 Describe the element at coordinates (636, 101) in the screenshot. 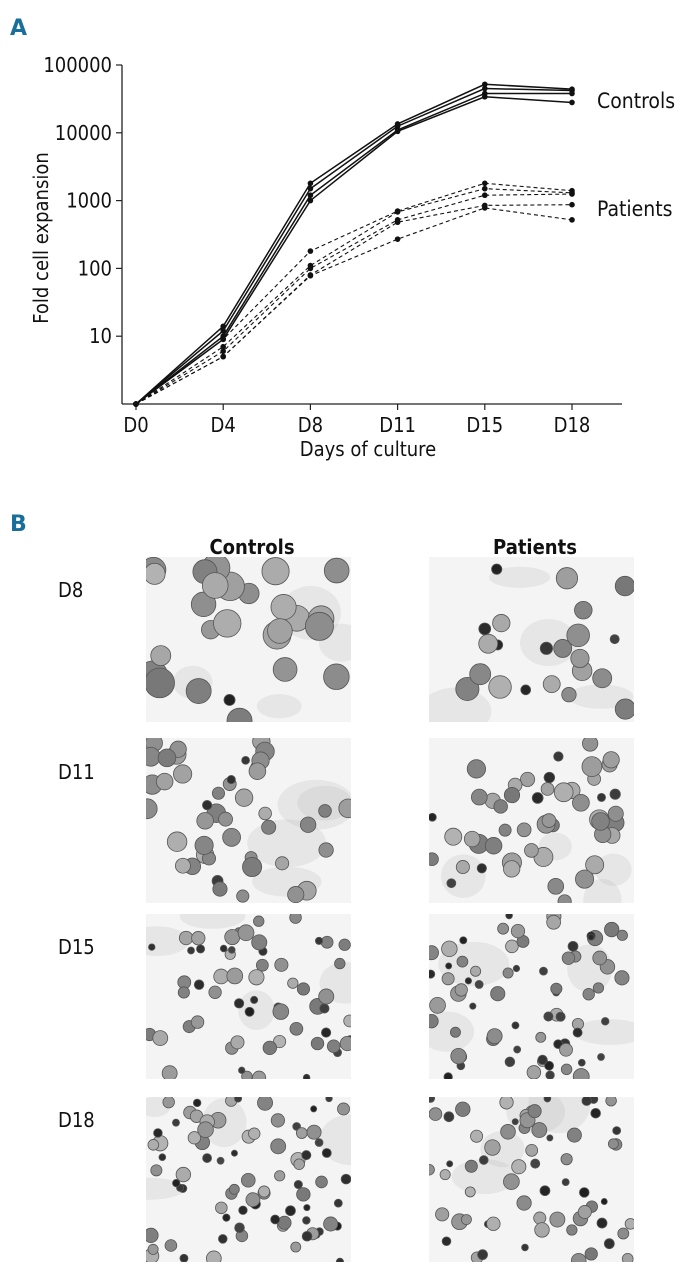

I see `controls-group-label: Controls` at that location.